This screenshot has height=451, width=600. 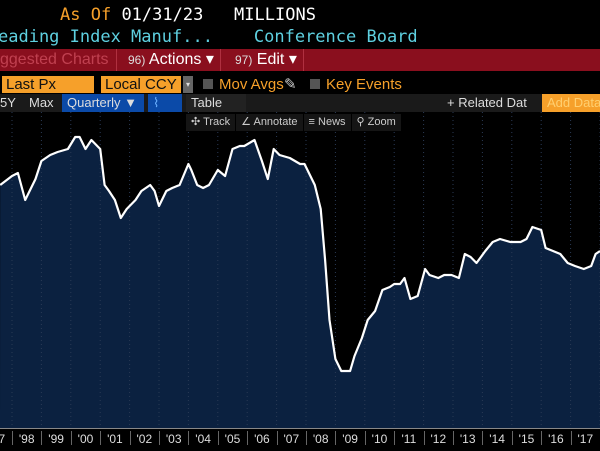 I want to click on pencil-icon: ✎, so click(x=290, y=84).